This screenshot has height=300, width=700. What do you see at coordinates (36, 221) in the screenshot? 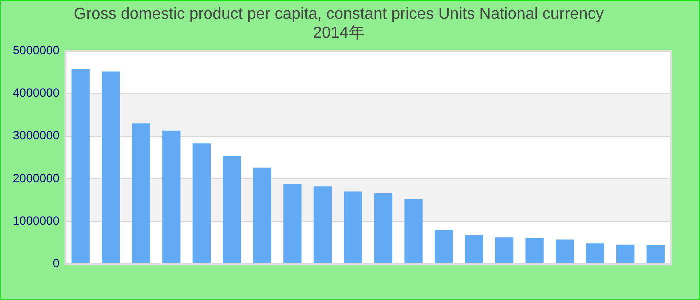
I see `y-tick-label: 1000000` at bounding box center [36, 221].